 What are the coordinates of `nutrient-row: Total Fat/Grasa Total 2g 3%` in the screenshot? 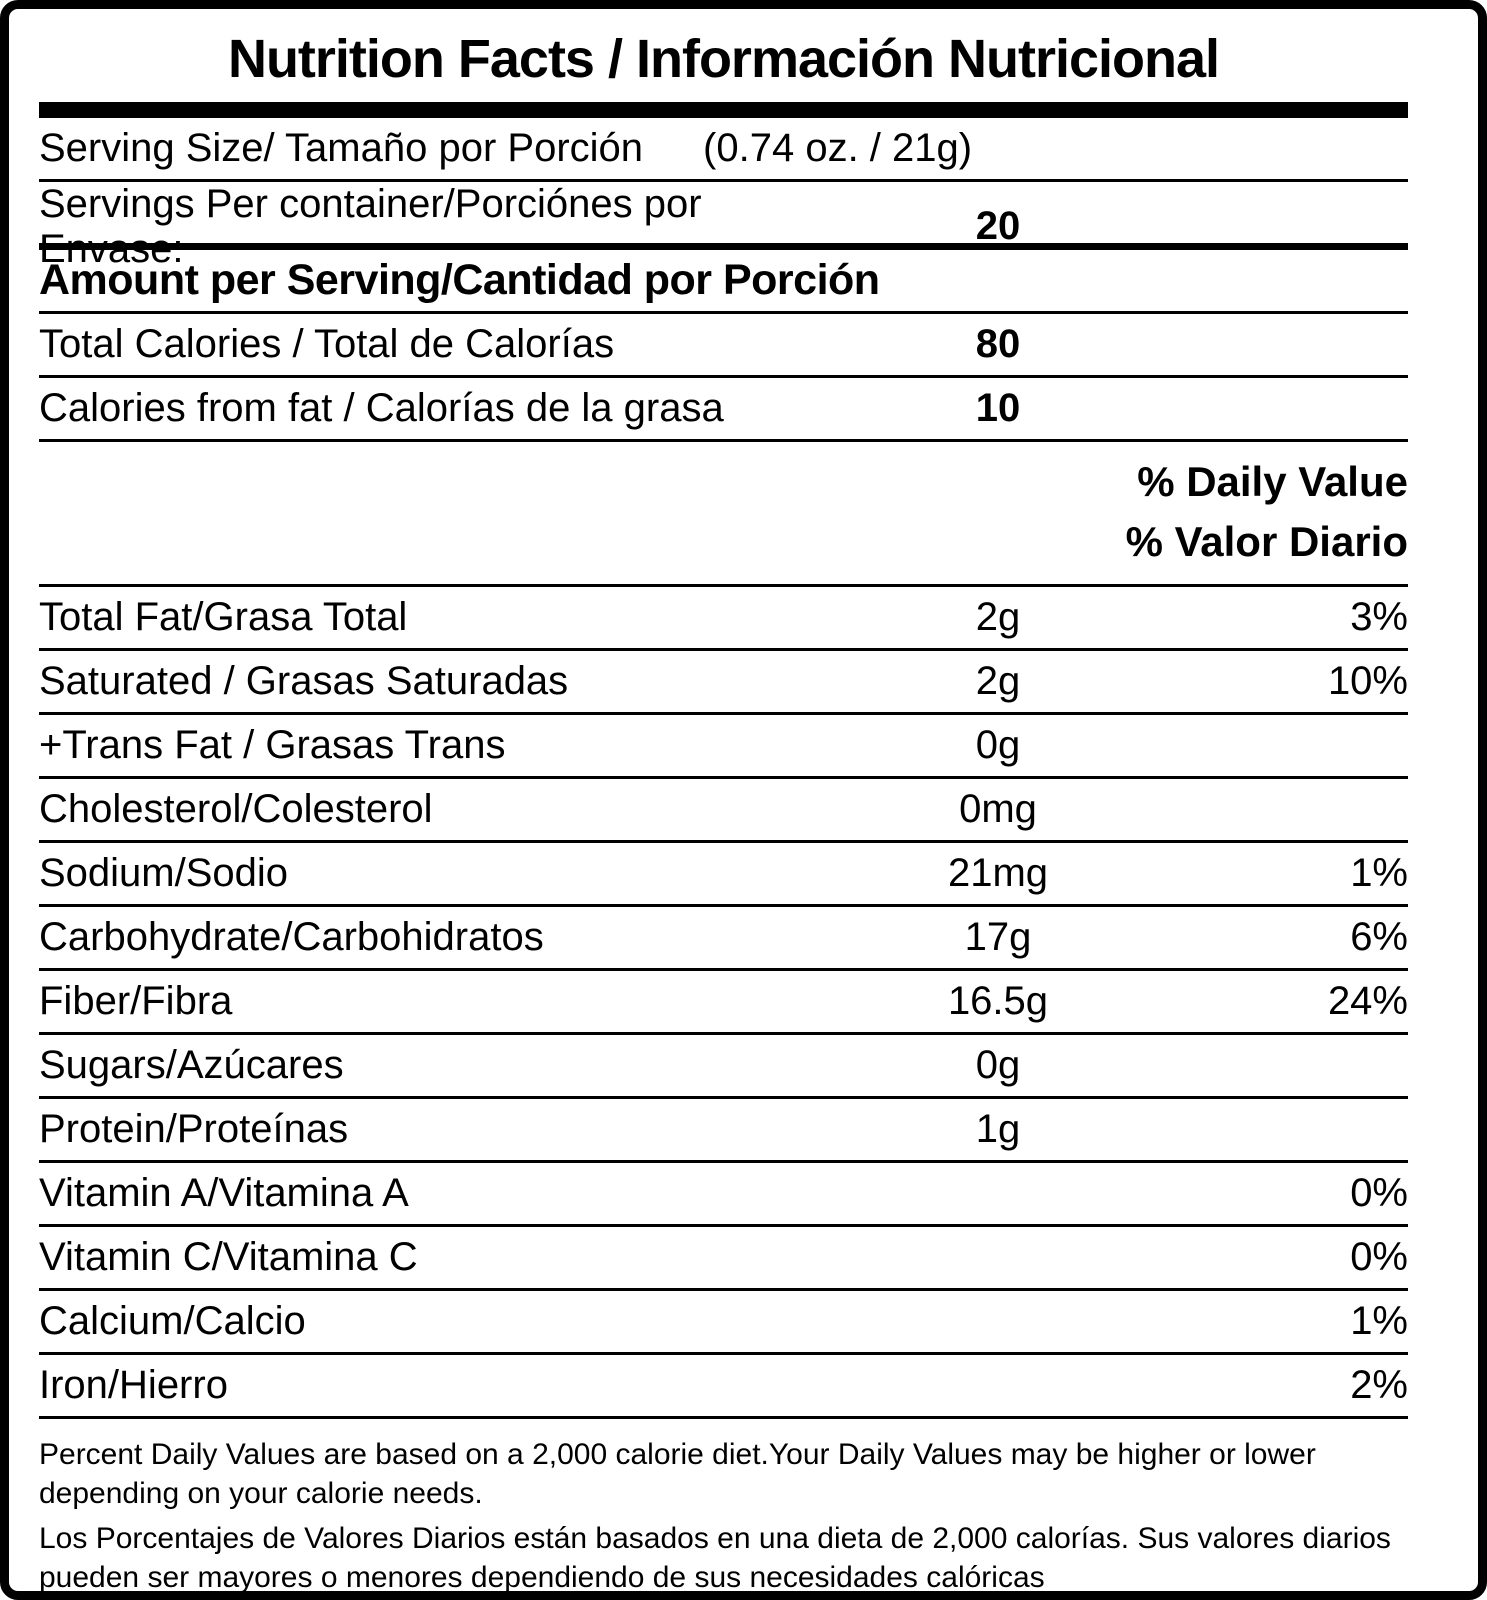 It's located at (723, 617).